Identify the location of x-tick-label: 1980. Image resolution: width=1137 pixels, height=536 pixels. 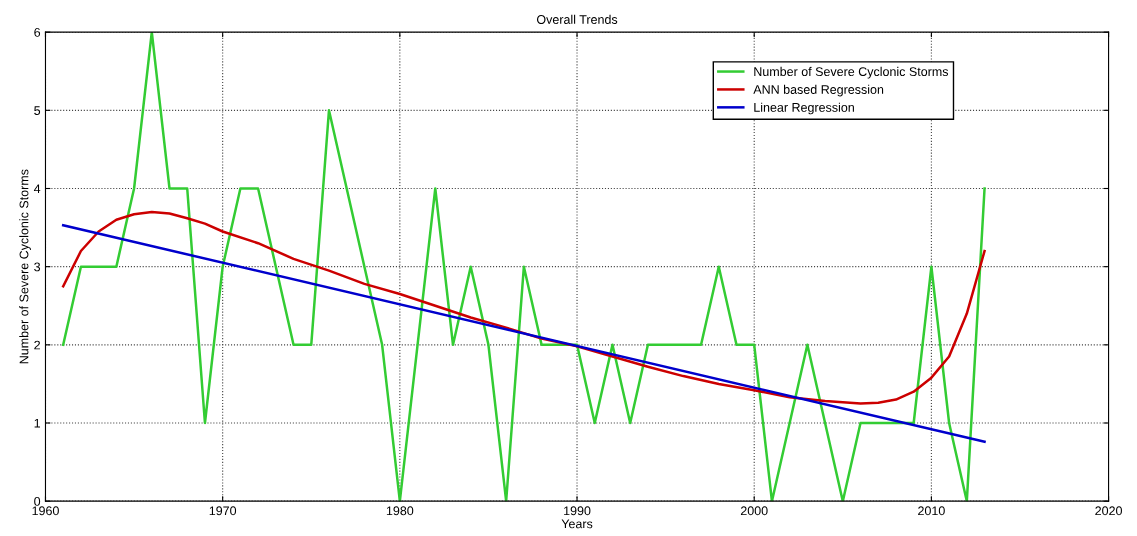
(400, 511).